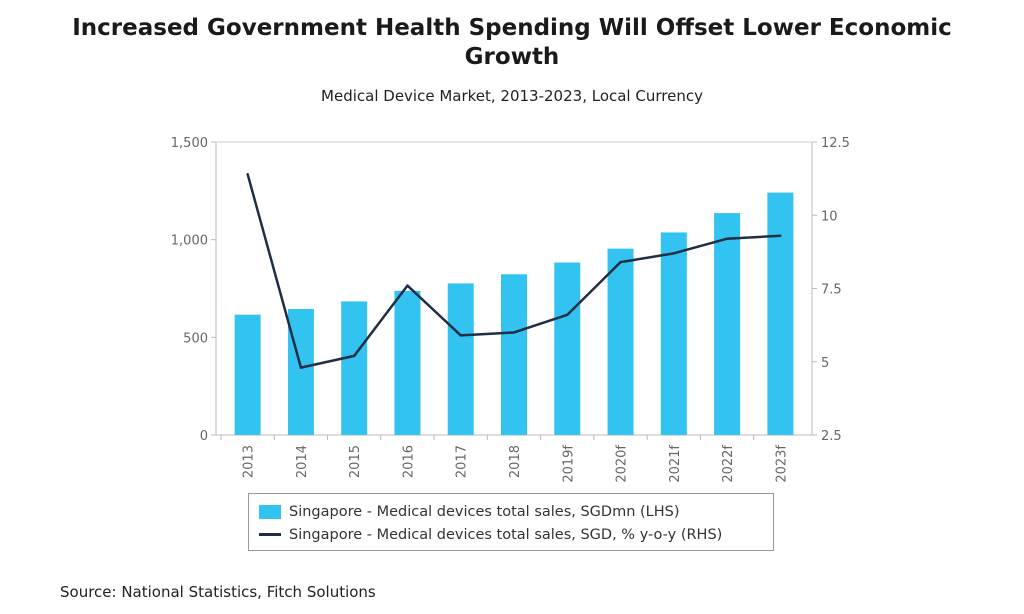  What do you see at coordinates (568, 464) in the screenshot?
I see `x-tick-label: 2019f` at bounding box center [568, 464].